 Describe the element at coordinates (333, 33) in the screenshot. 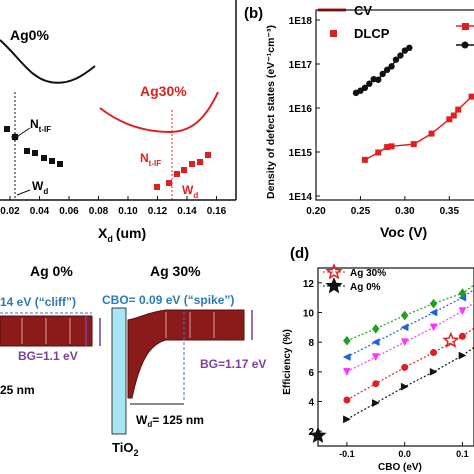

I see `legend-dlcp-marker` at that location.